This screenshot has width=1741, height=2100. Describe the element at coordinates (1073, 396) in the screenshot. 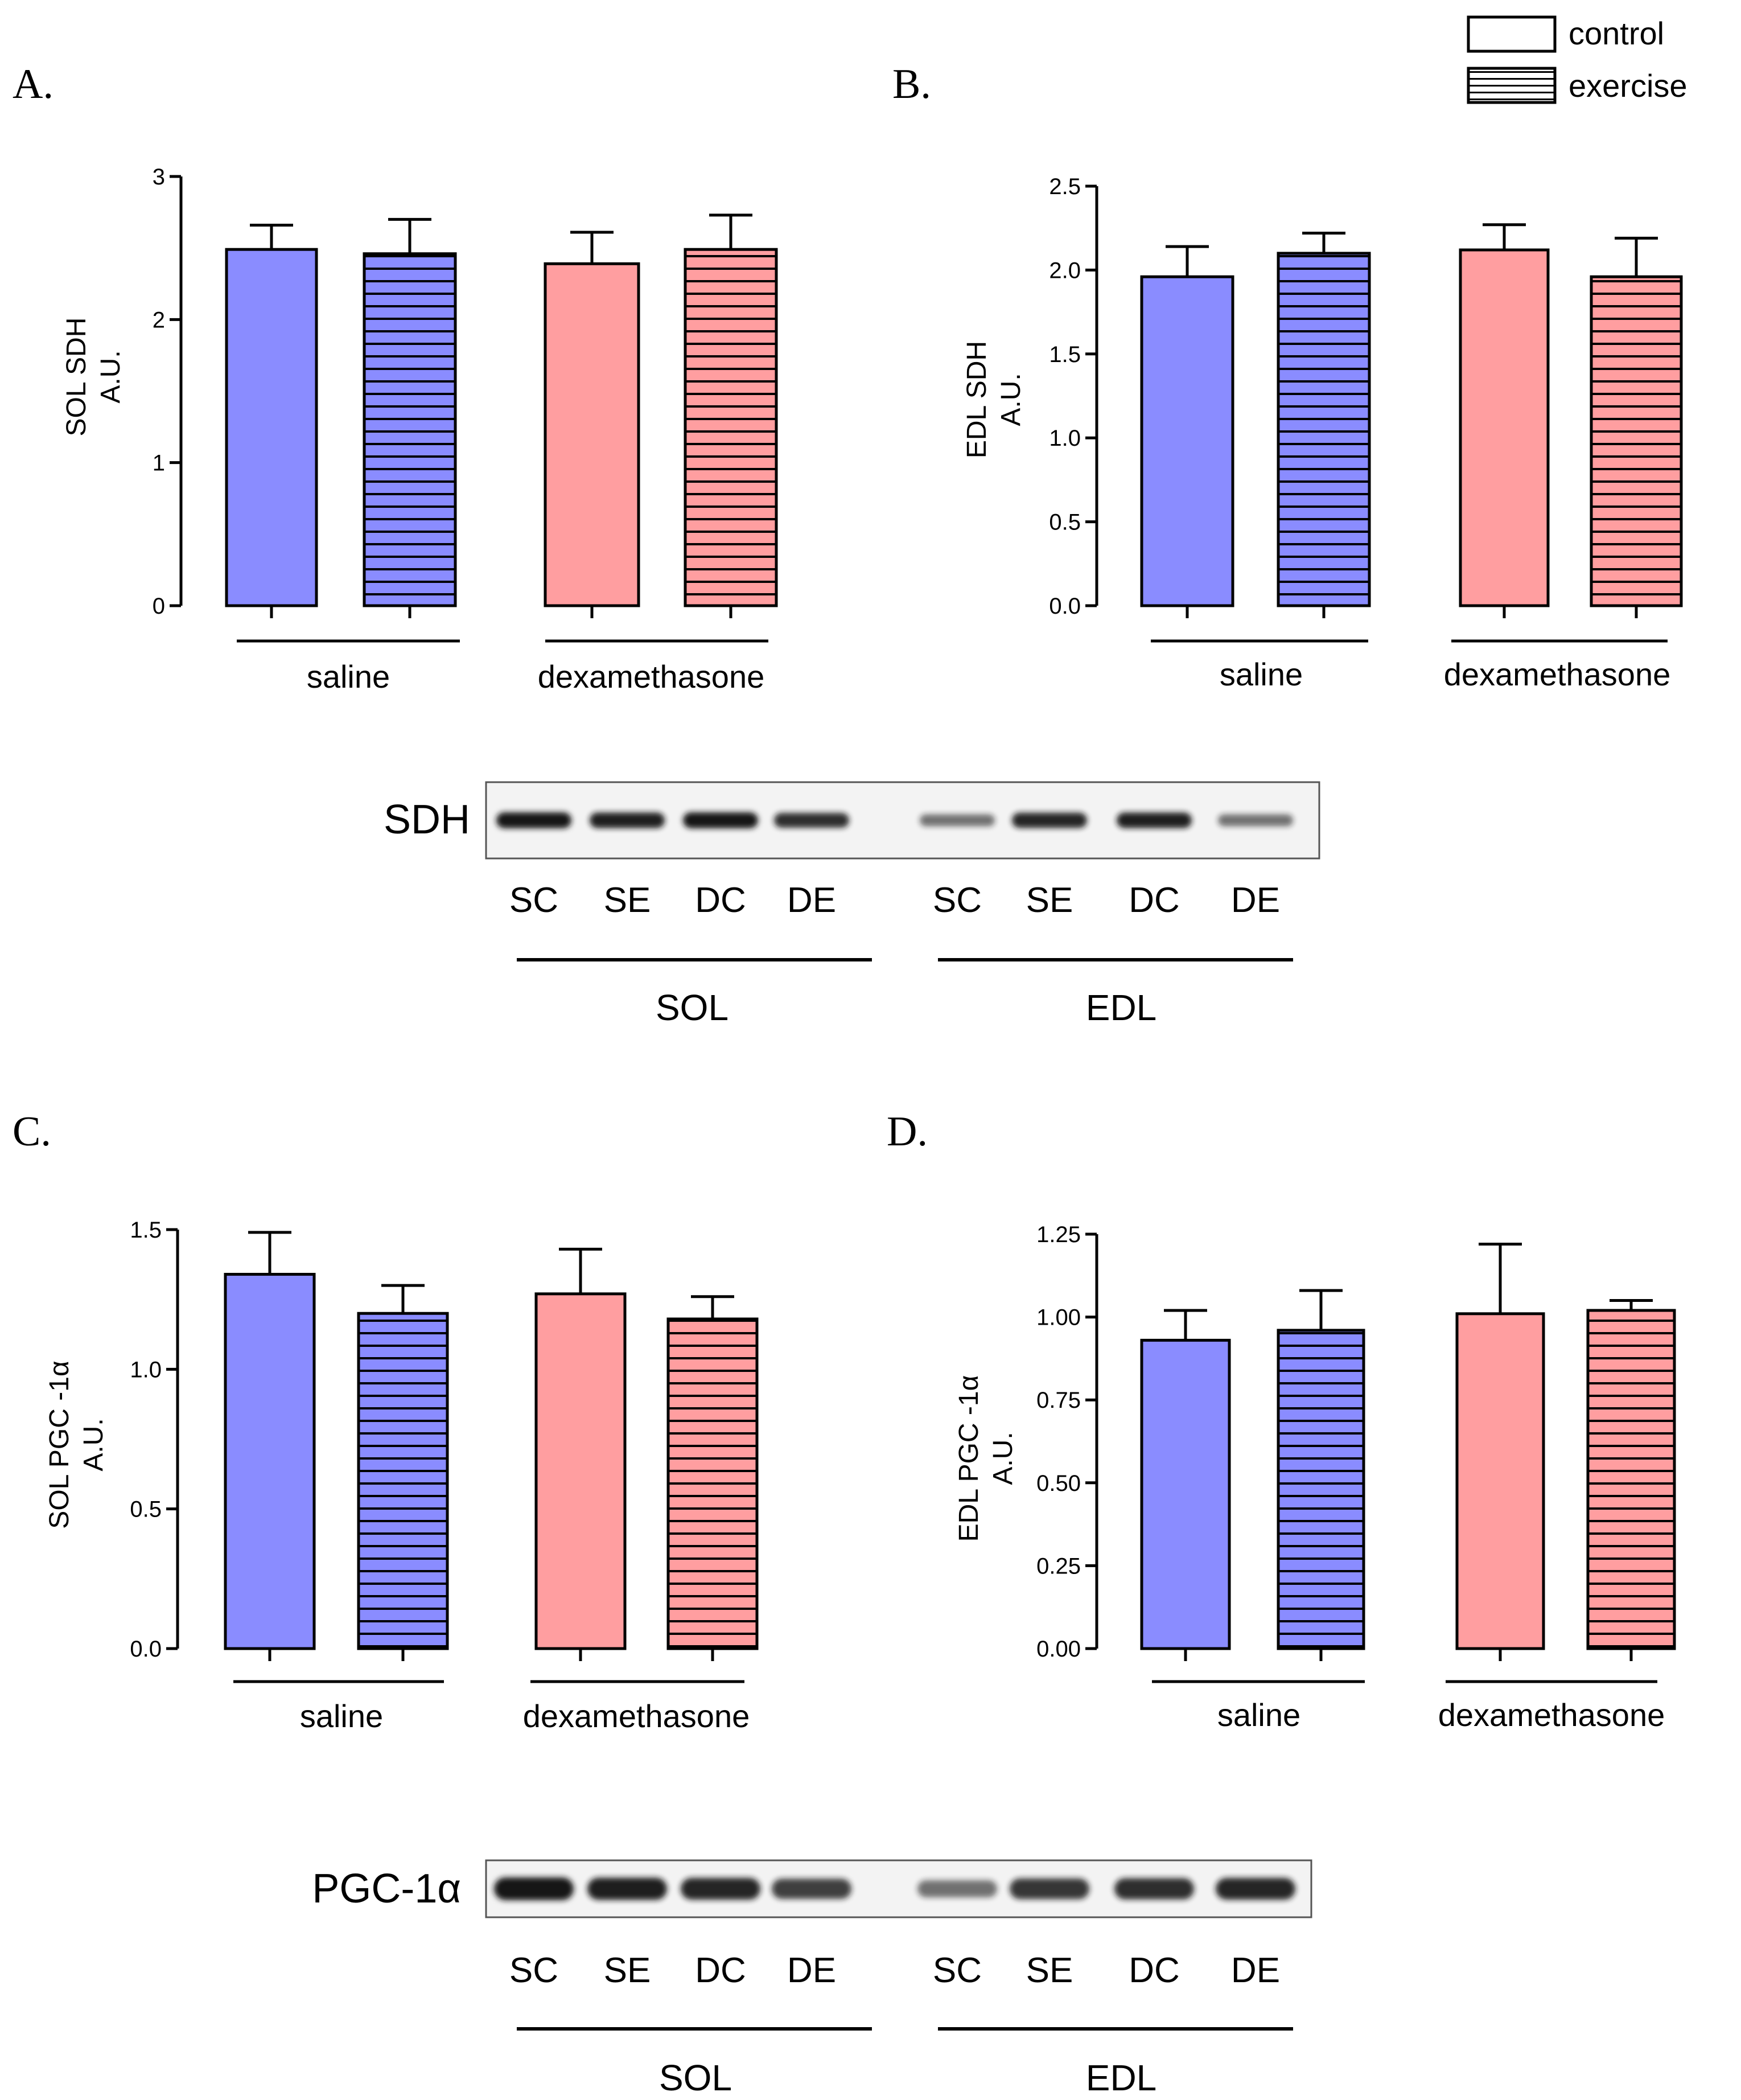

I see `y-axis-ticks: 0.0 0.5 1.0 1.5 2.0 2.5` at that location.